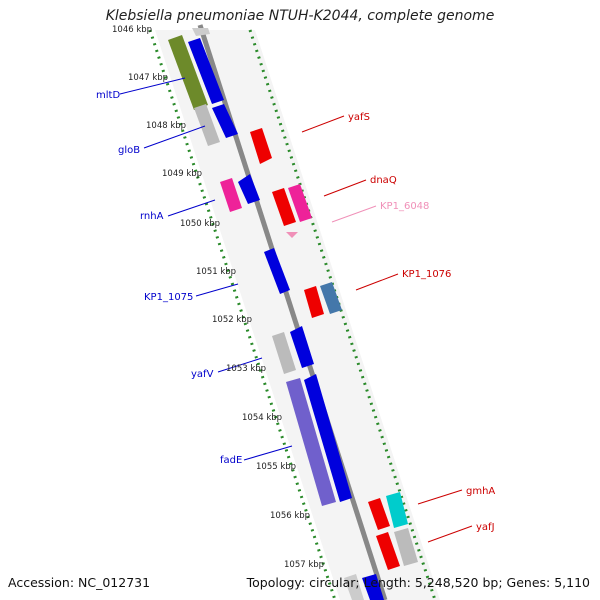  I want to click on tick-label: 1048 kbp, so click(166, 126).